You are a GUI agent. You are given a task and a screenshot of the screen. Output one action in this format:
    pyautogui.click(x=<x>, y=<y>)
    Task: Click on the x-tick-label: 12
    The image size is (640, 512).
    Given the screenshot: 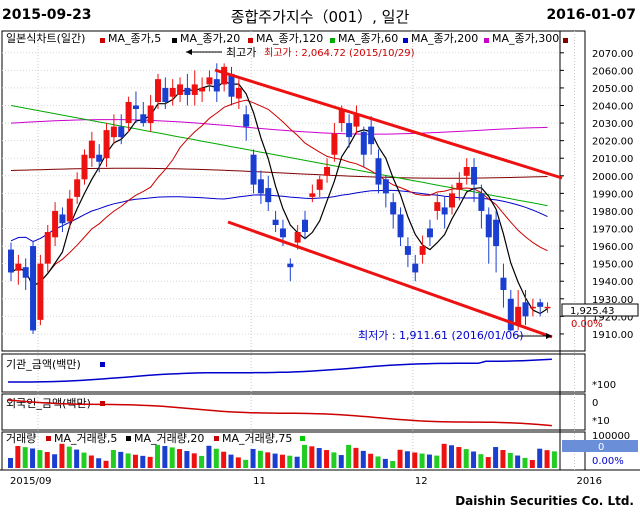 What is the action you would take?
    pyautogui.click(x=421, y=481)
    